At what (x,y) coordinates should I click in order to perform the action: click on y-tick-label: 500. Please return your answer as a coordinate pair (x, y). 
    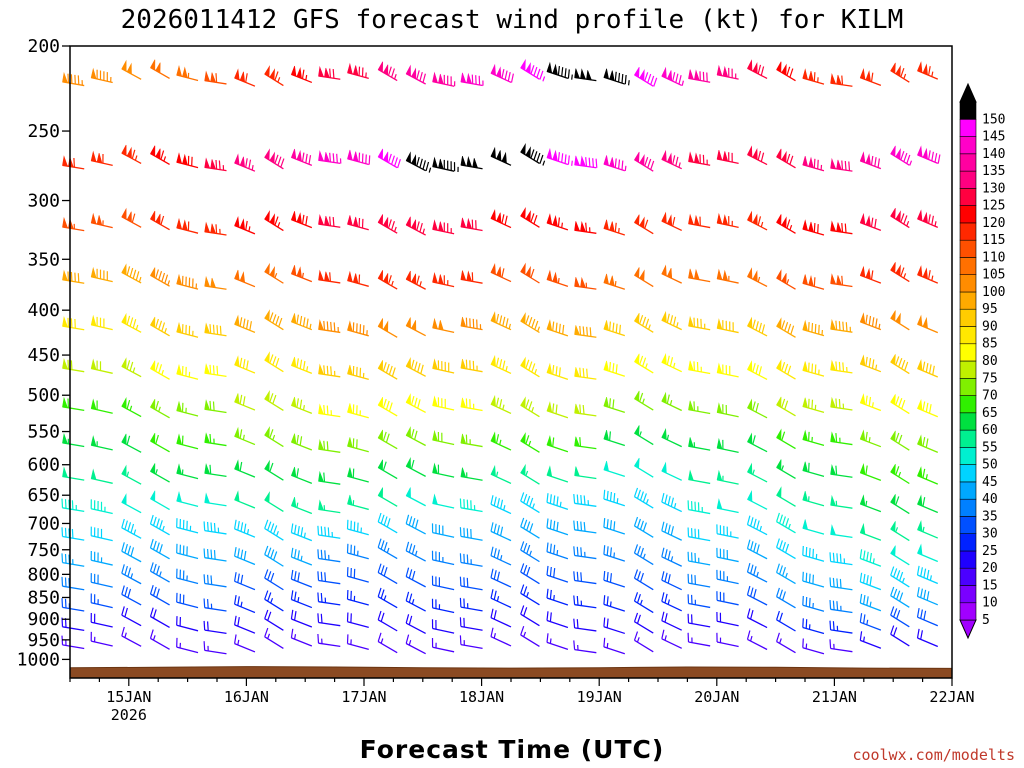
    Looking at the image, I should click on (43, 395).